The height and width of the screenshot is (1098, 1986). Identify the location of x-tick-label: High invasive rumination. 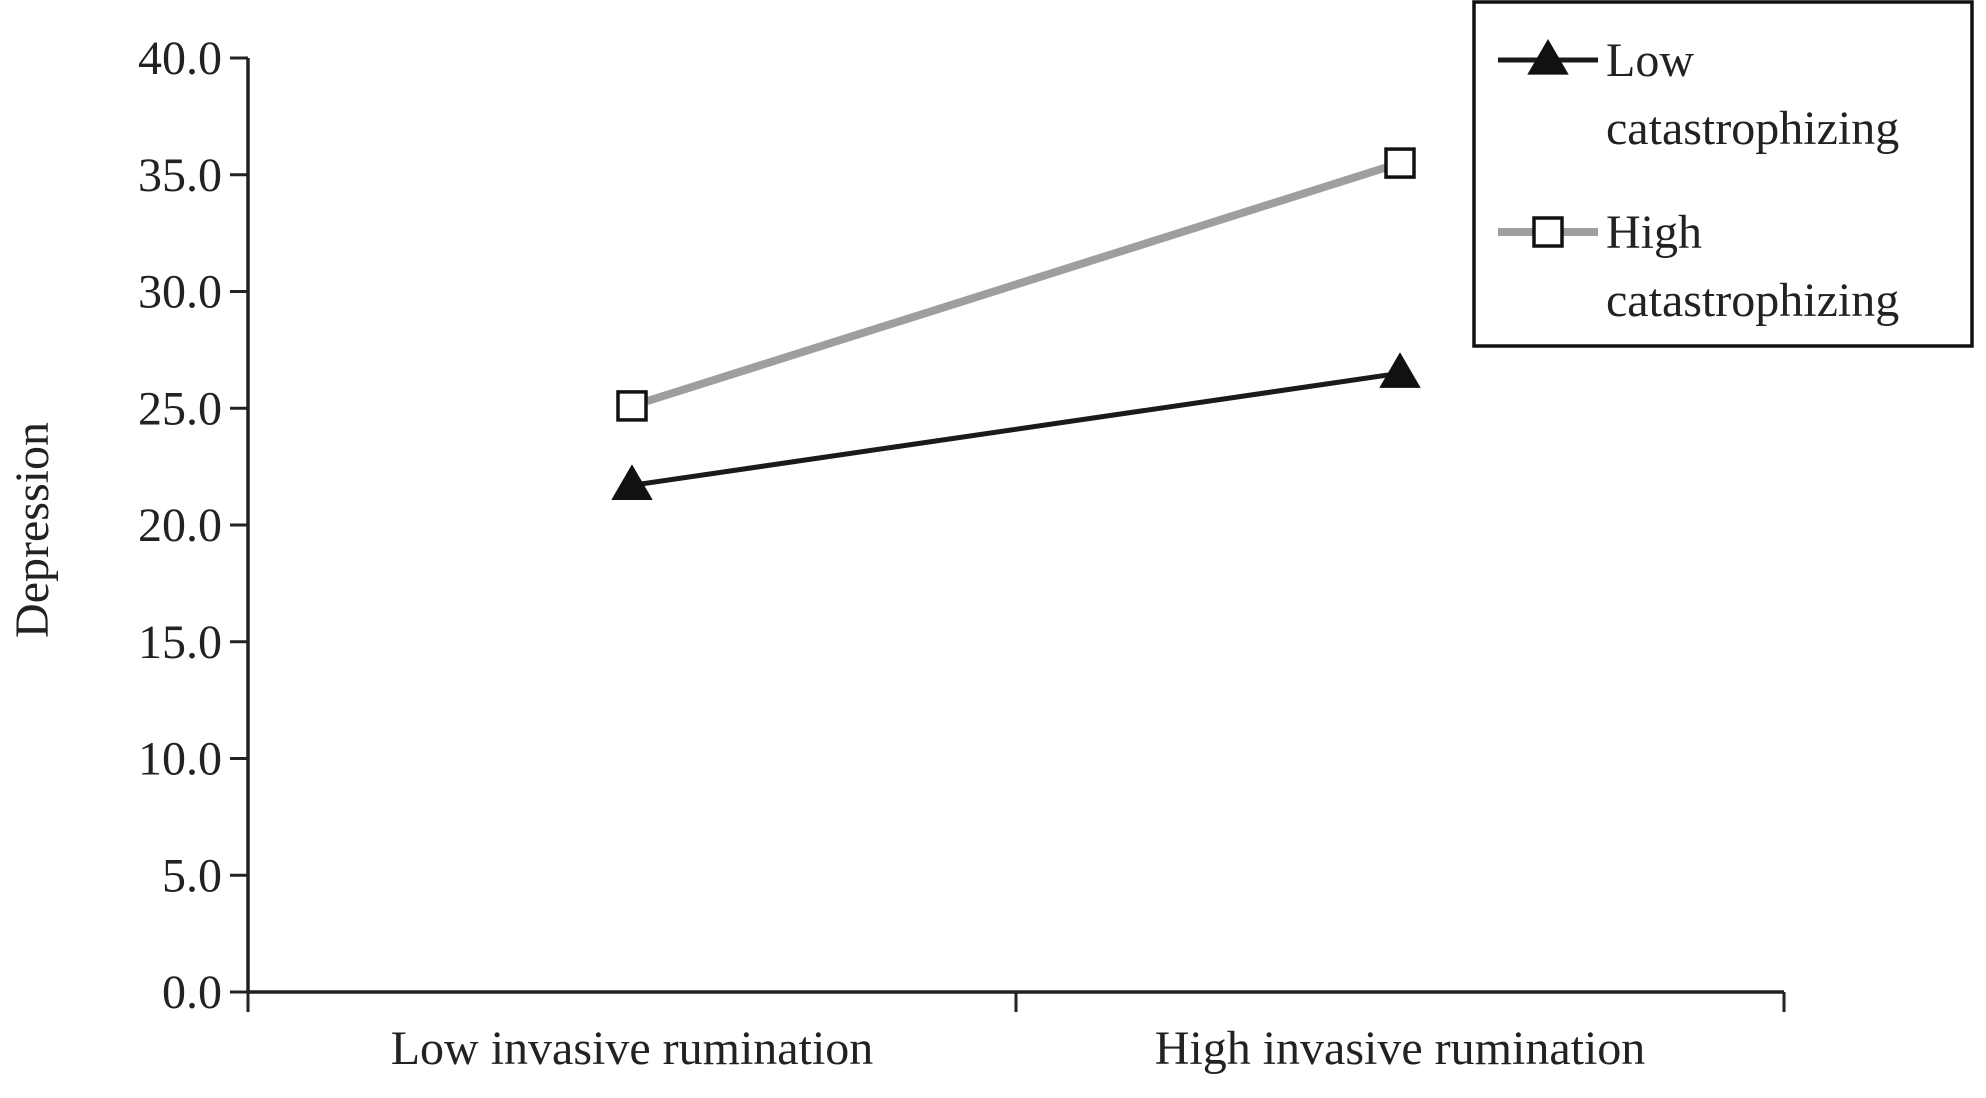
(1400, 1048).